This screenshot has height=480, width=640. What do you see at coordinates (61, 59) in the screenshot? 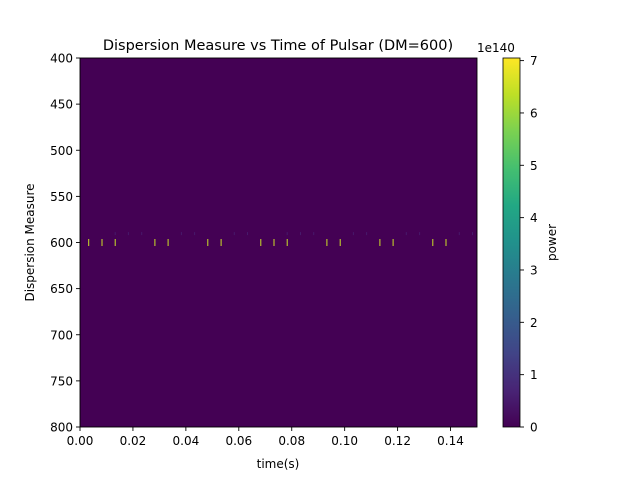
I see `y-tick-label: 400` at bounding box center [61, 59].